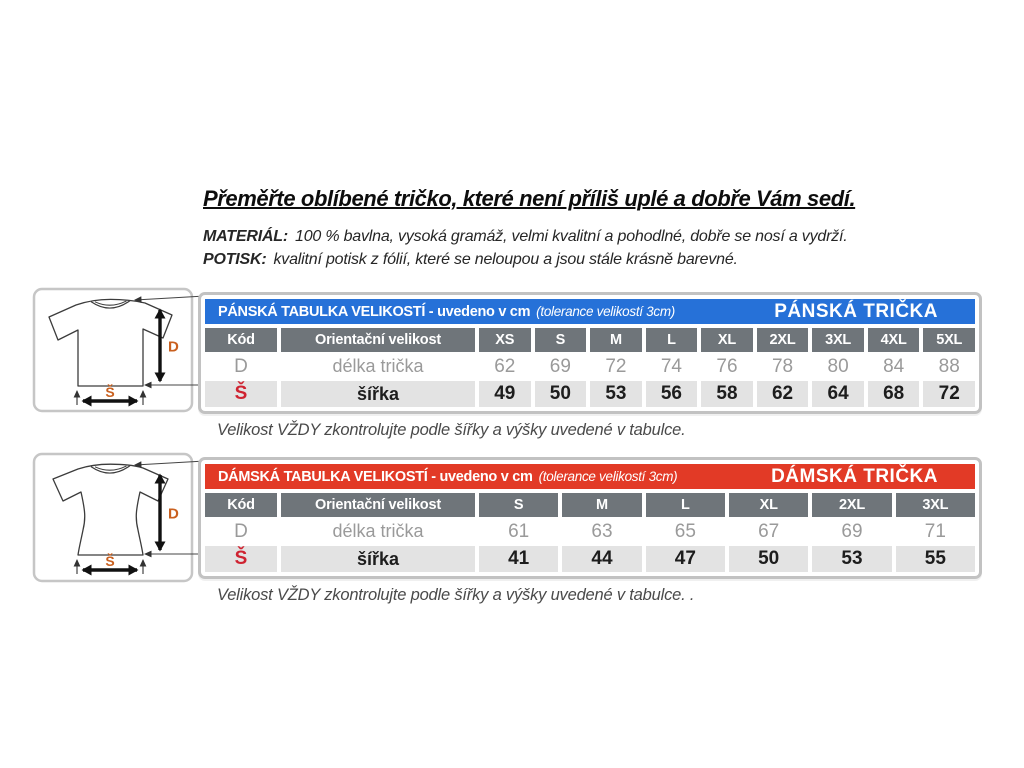  What do you see at coordinates (893, 366) in the screenshot?
I see `size-value: 84` at bounding box center [893, 366].